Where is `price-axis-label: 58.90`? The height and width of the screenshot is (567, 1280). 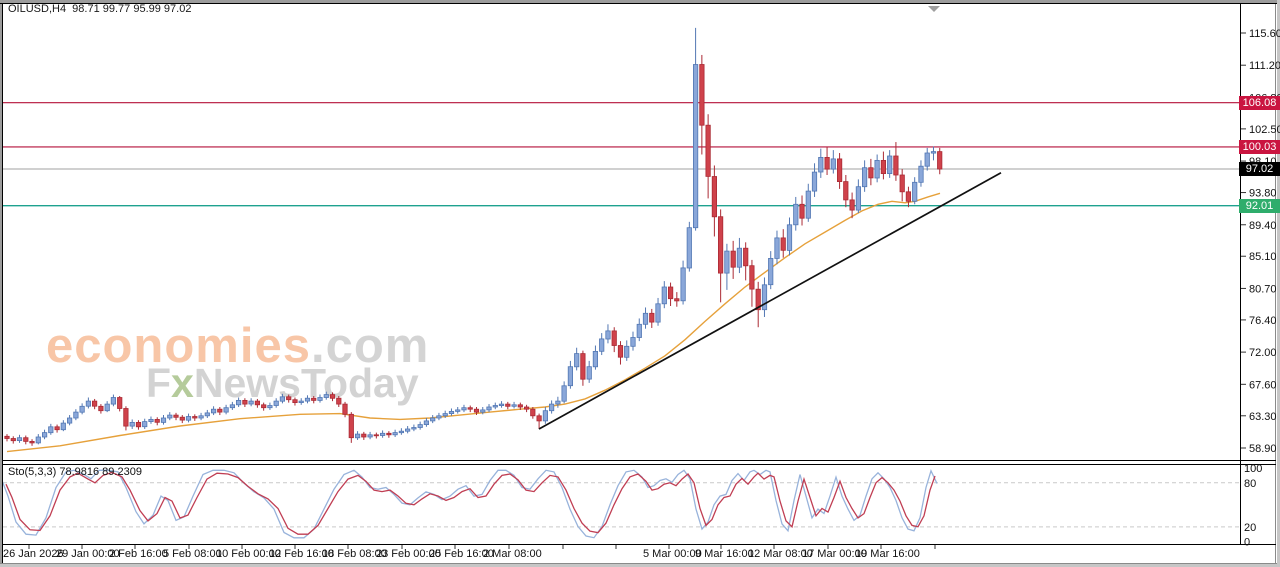 price-axis-label: 58.90 is located at coordinates (1263, 449).